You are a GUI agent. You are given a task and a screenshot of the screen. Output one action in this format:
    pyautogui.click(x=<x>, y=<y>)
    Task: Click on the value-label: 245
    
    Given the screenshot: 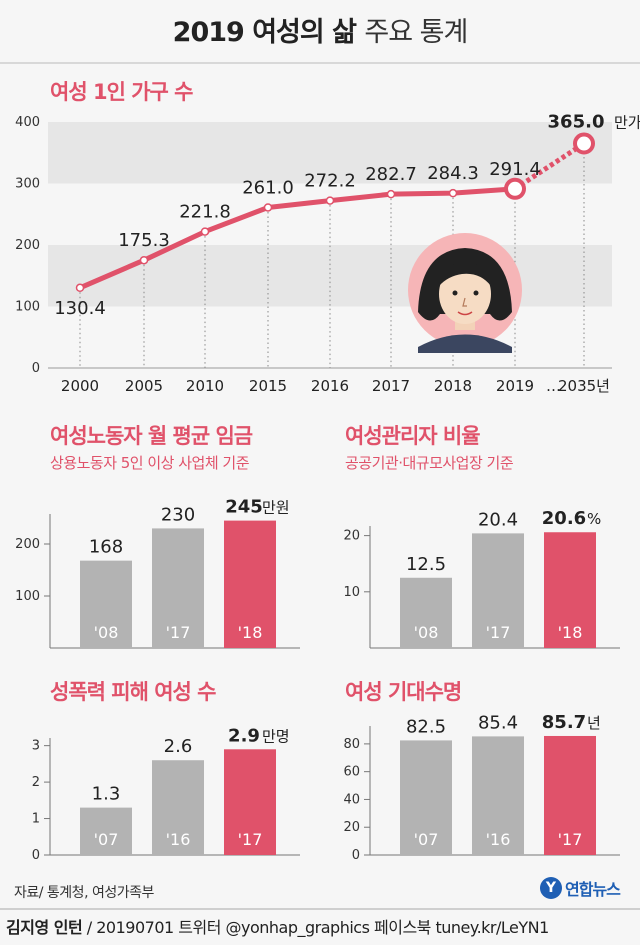 What is the action you would take?
    pyautogui.click(x=244, y=507)
    